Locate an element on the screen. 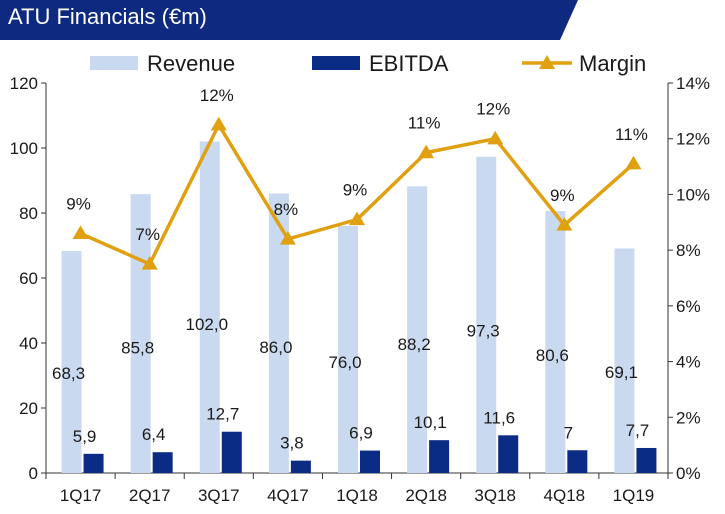 The image size is (725, 514). y-left-tick-label: 100 is located at coordinates (24, 148).